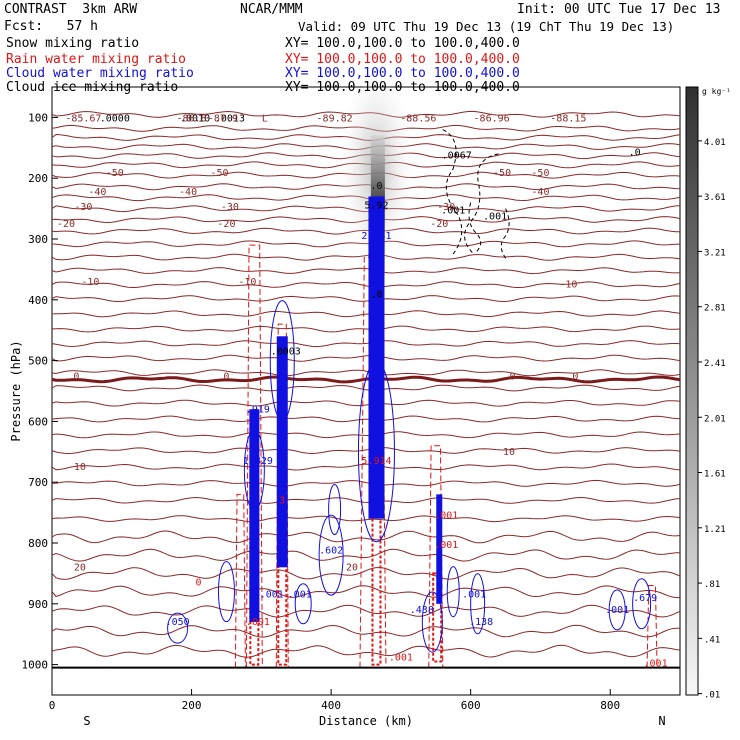 This screenshot has width=740, height=740. What do you see at coordinates (38, 482) in the screenshot?
I see `y-tick-label: 700` at bounding box center [38, 482].